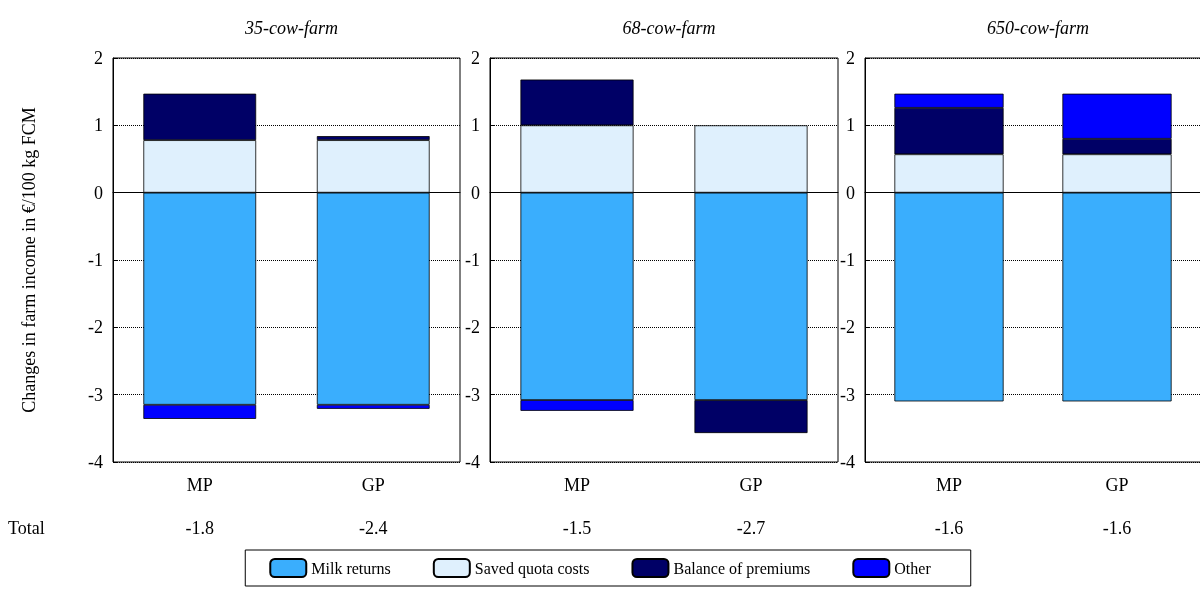 The width and height of the screenshot is (1200, 614). I want to click on text: -2.7, so click(751, 528).